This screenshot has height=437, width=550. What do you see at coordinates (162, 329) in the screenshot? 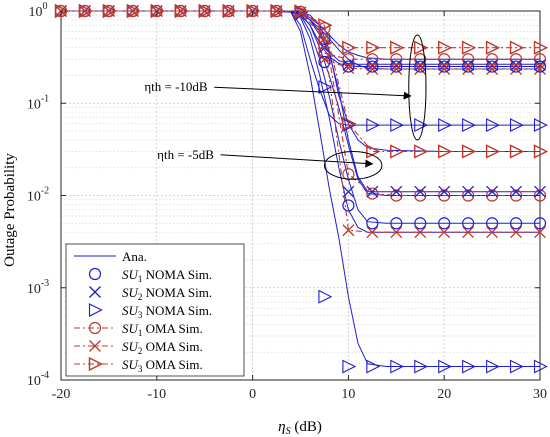
I see `legend-label: SU1 OMA Sim.` at bounding box center [162, 329].